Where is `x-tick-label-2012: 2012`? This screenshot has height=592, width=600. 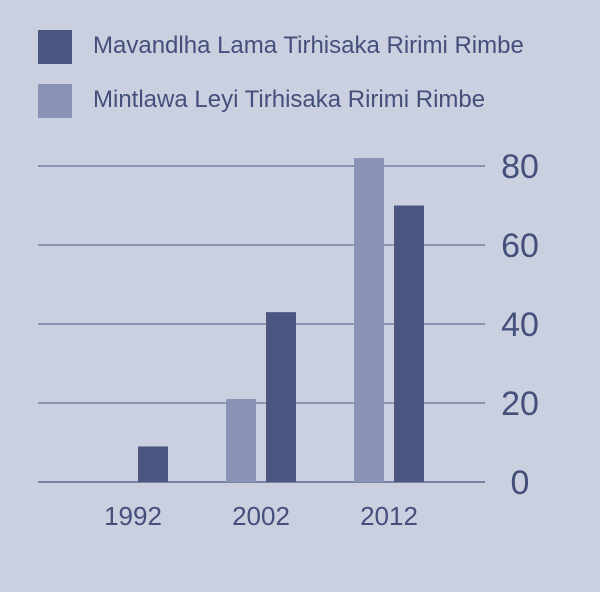 x-tick-label-2012: 2012 is located at coordinates (389, 516).